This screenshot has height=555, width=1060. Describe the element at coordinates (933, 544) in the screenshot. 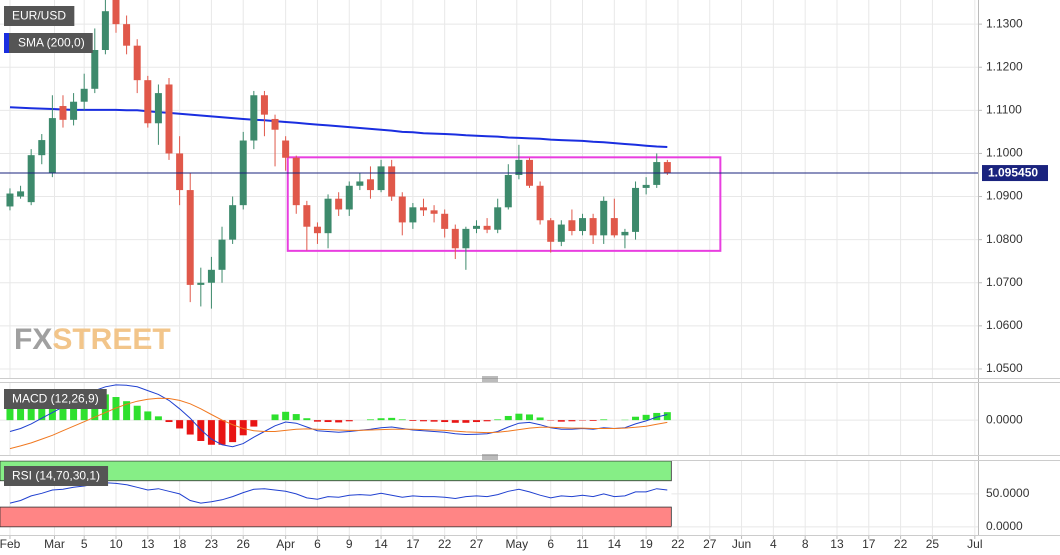

I see `x-tick-label: 25` at that location.